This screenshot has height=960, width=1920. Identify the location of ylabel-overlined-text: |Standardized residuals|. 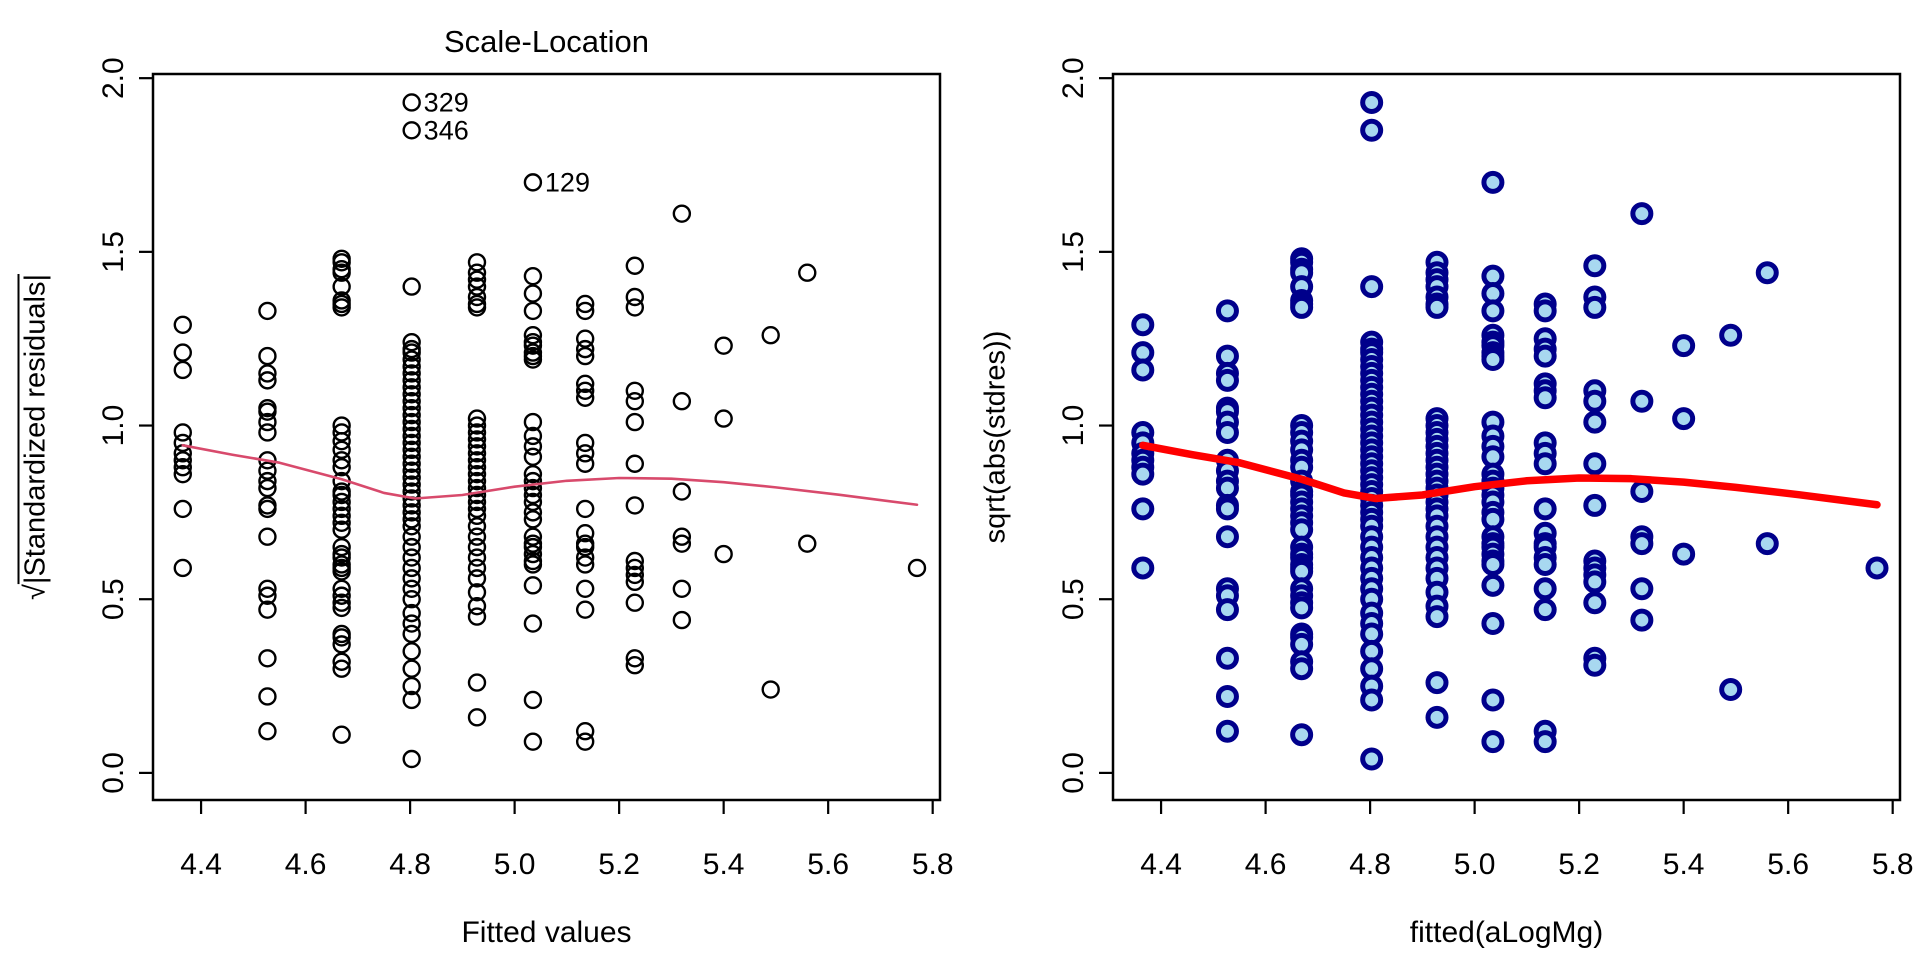
(35, 429).